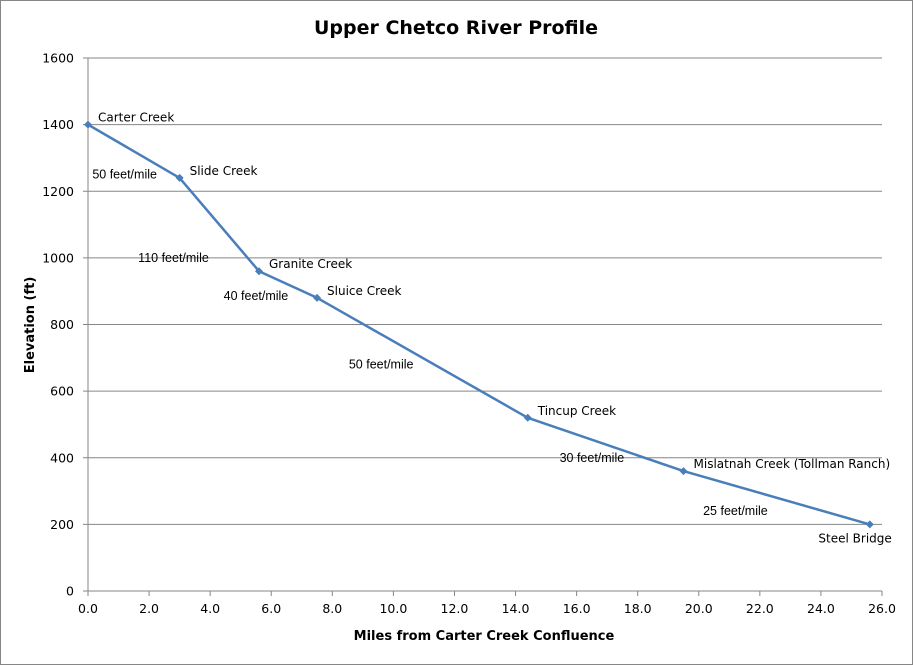  Describe the element at coordinates (256, 296) in the screenshot. I see `gradient-annotation: 40 feet/mile` at that location.